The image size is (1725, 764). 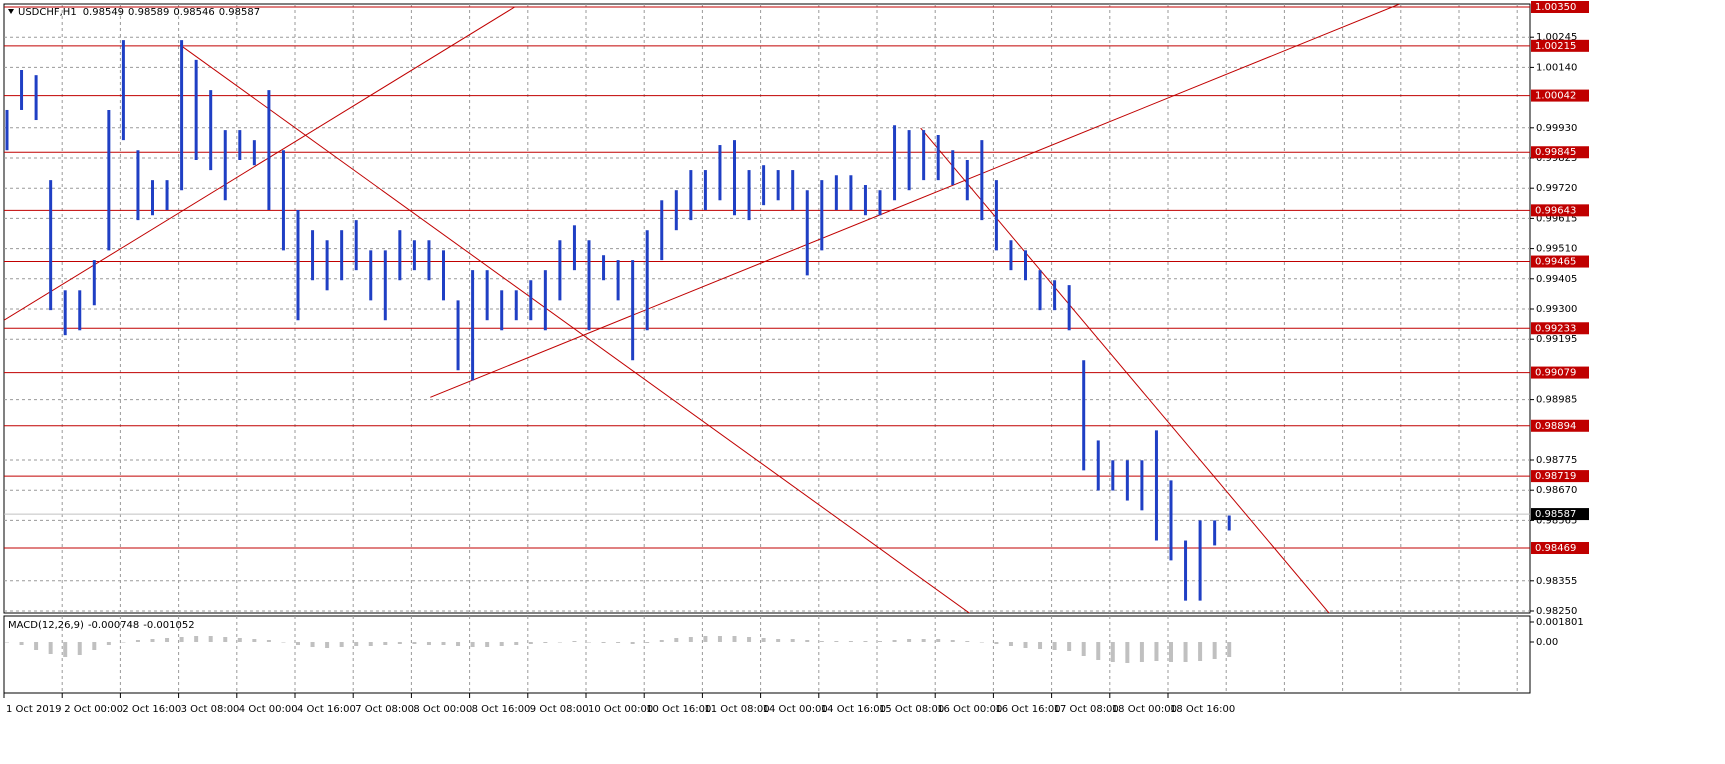 I want to click on x-tick-label: 10 Oct 00:00, so click(x=620, y=709).